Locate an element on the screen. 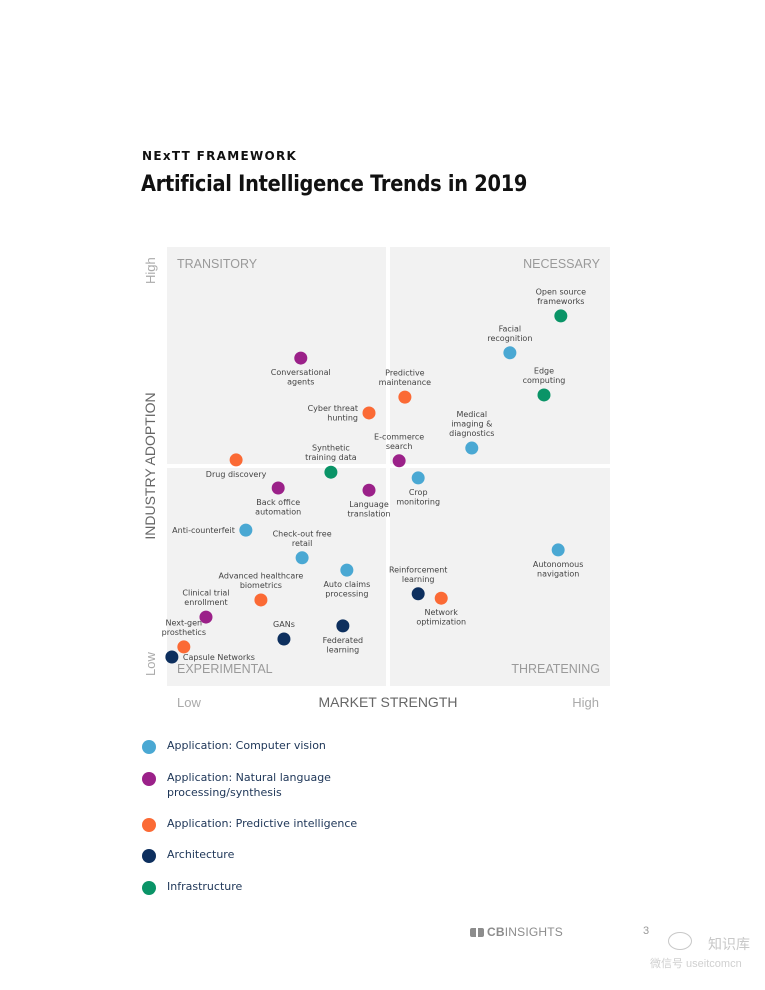 This screenshot has width=765, height=990. point-label-cyber-threat-hunting: Cyber threat hunting is located at coordinates (333, 413).